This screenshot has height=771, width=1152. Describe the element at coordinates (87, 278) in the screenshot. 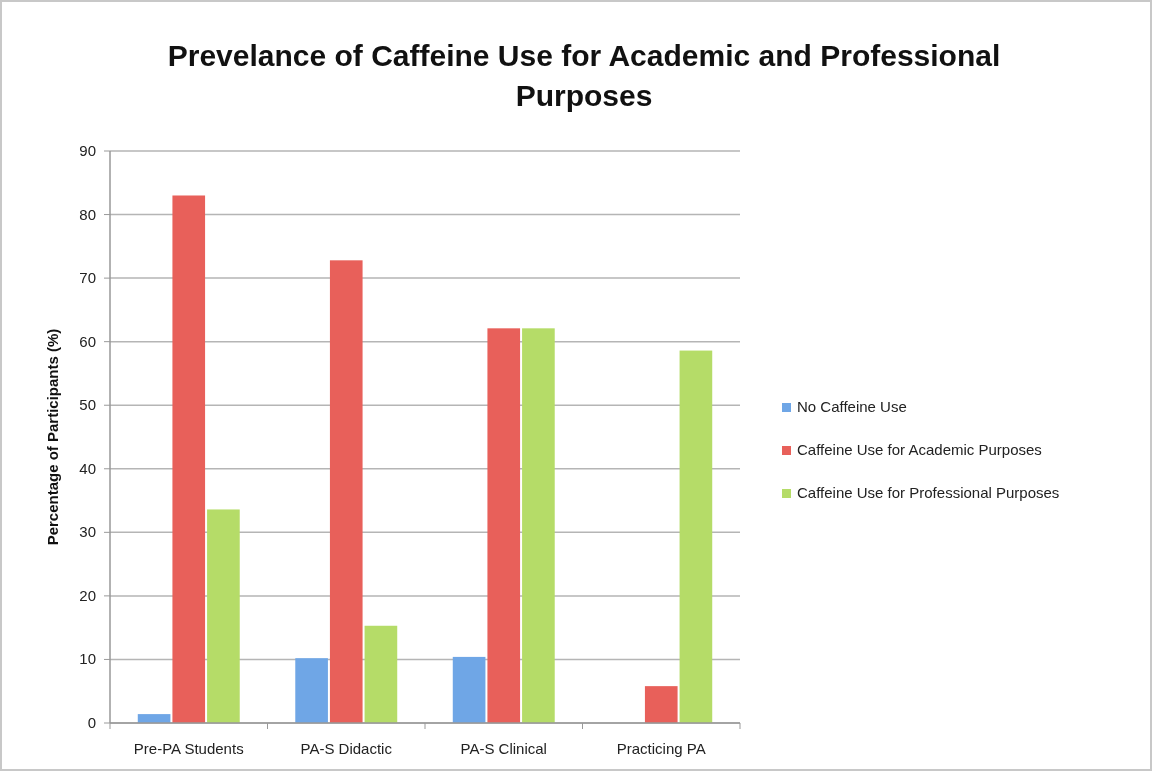

I see `y-tick-label: 70` at that location.